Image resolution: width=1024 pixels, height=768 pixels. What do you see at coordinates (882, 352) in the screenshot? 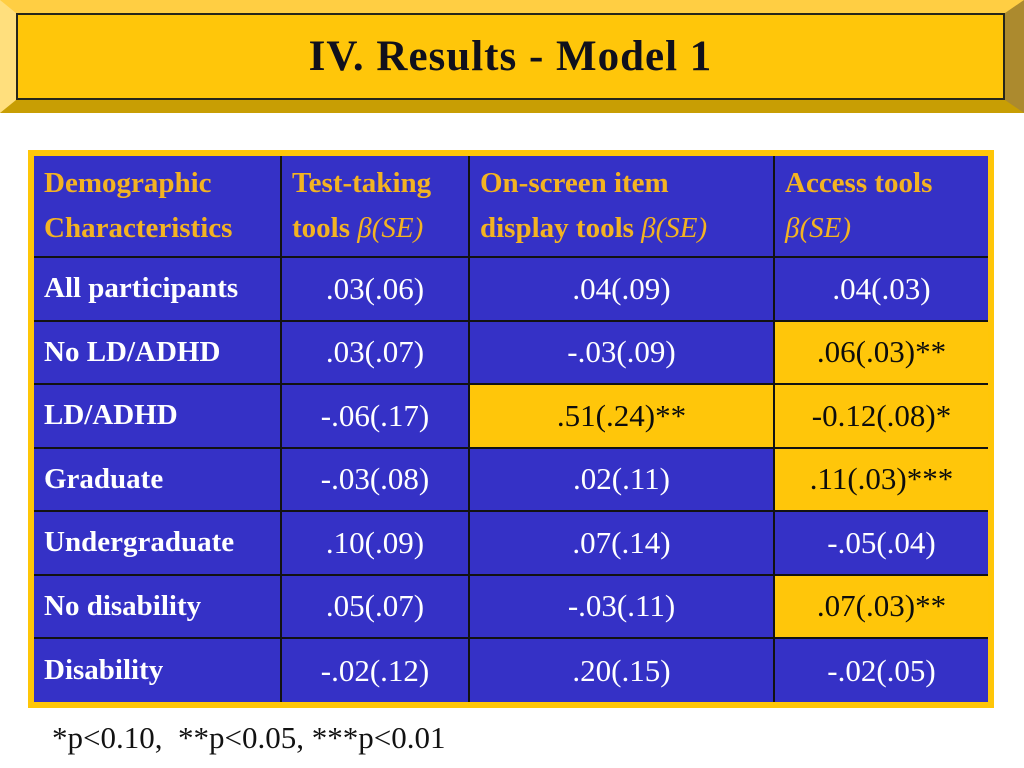
I see `table-cell: .06(.03)**` at bounding box center [882, 352].